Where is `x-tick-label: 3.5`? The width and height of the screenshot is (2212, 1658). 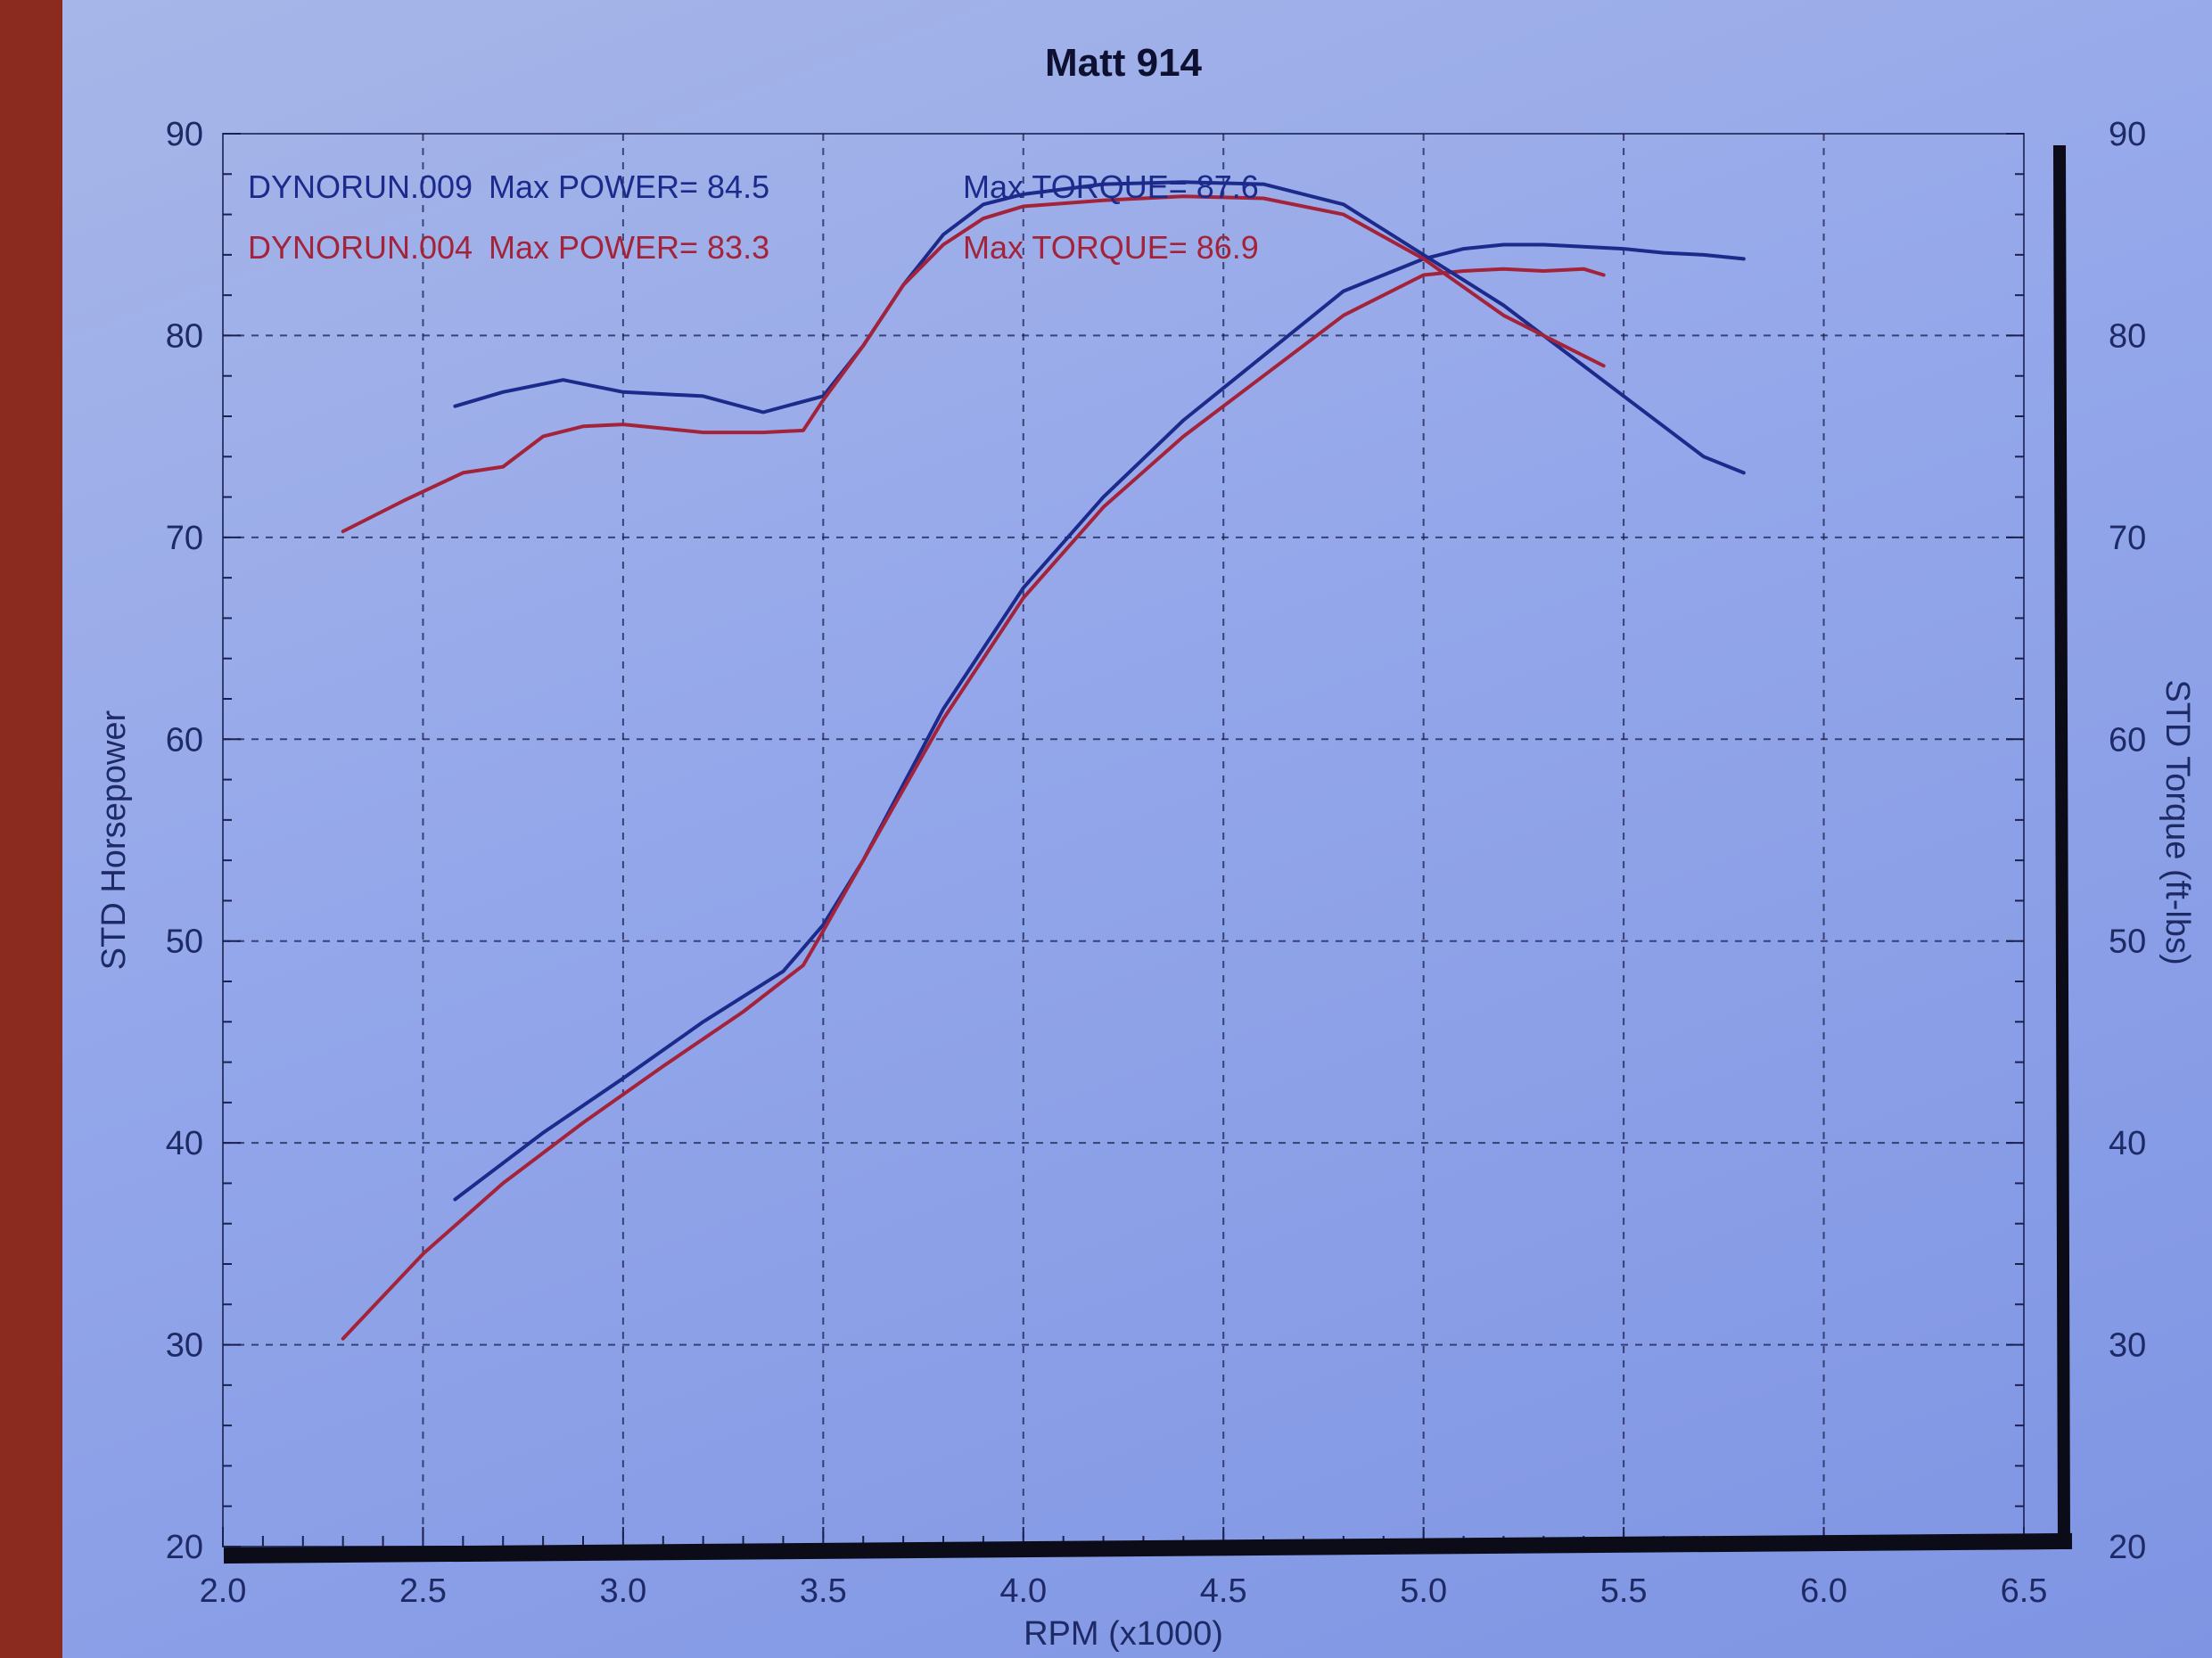
x-tick-label: 3.5 is located at coordinates (823, 1591).